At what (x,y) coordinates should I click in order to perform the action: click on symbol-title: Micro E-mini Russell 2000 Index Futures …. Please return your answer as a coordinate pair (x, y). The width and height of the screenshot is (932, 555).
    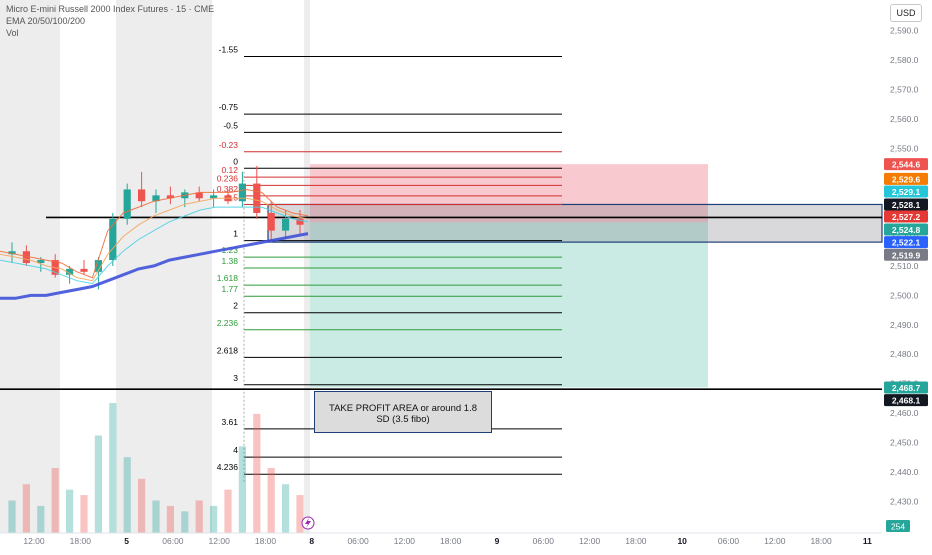
    Looking at the image, I should click on (110, 9).